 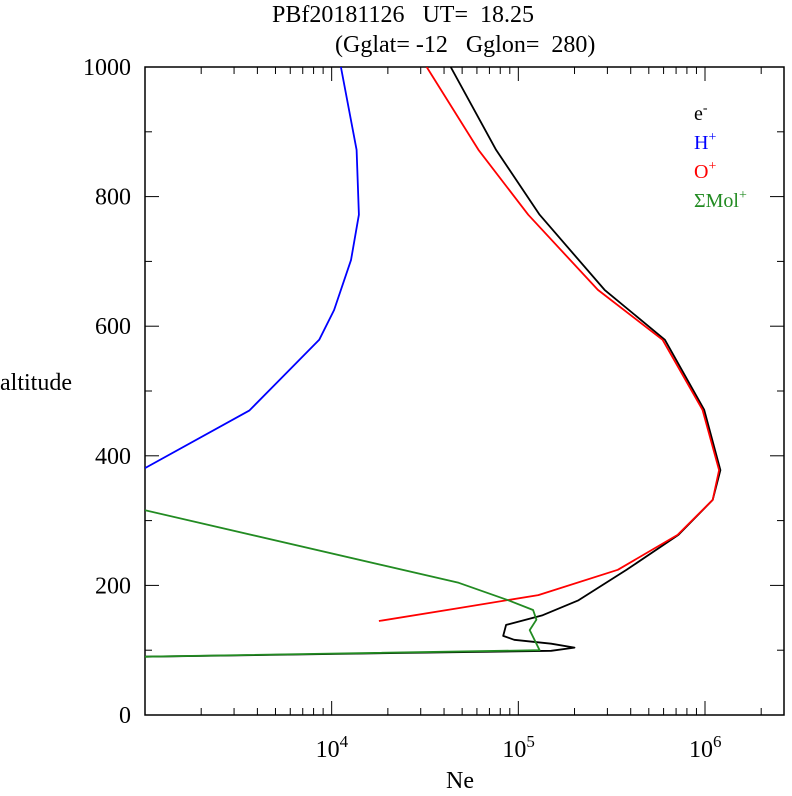 What do you see at coordinates (530, 741) in the screenshot?
I see `x-tick-exp: 5` at bounding box center [530, 741].